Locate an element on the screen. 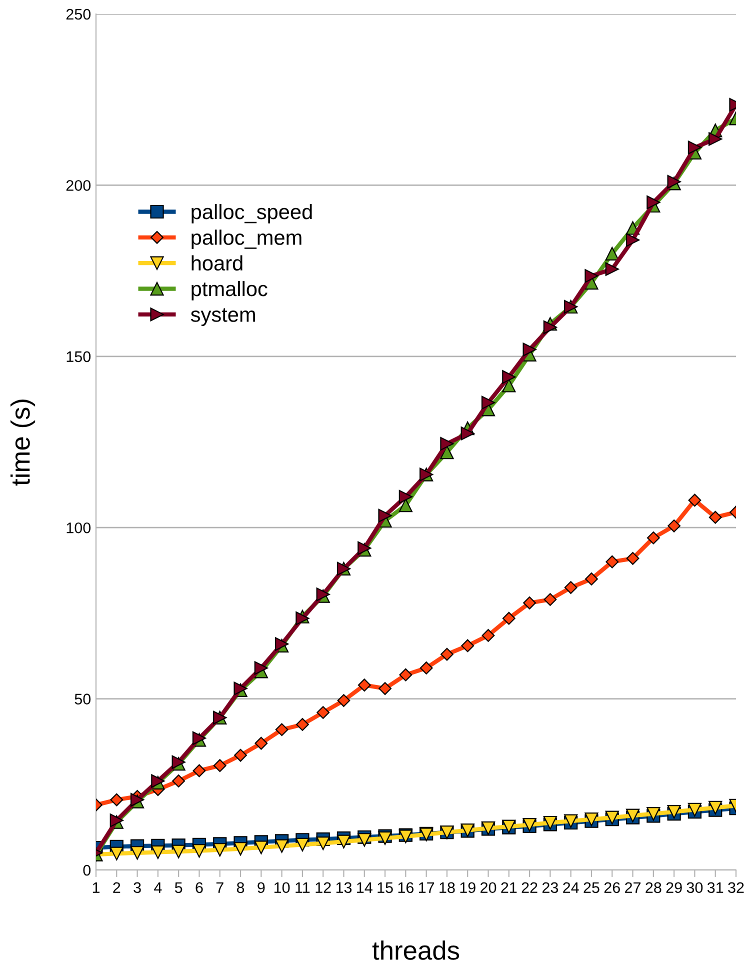 This screenshot has width=749, height=966. x-tick-label: 10 is located at coordinates (282, 888).